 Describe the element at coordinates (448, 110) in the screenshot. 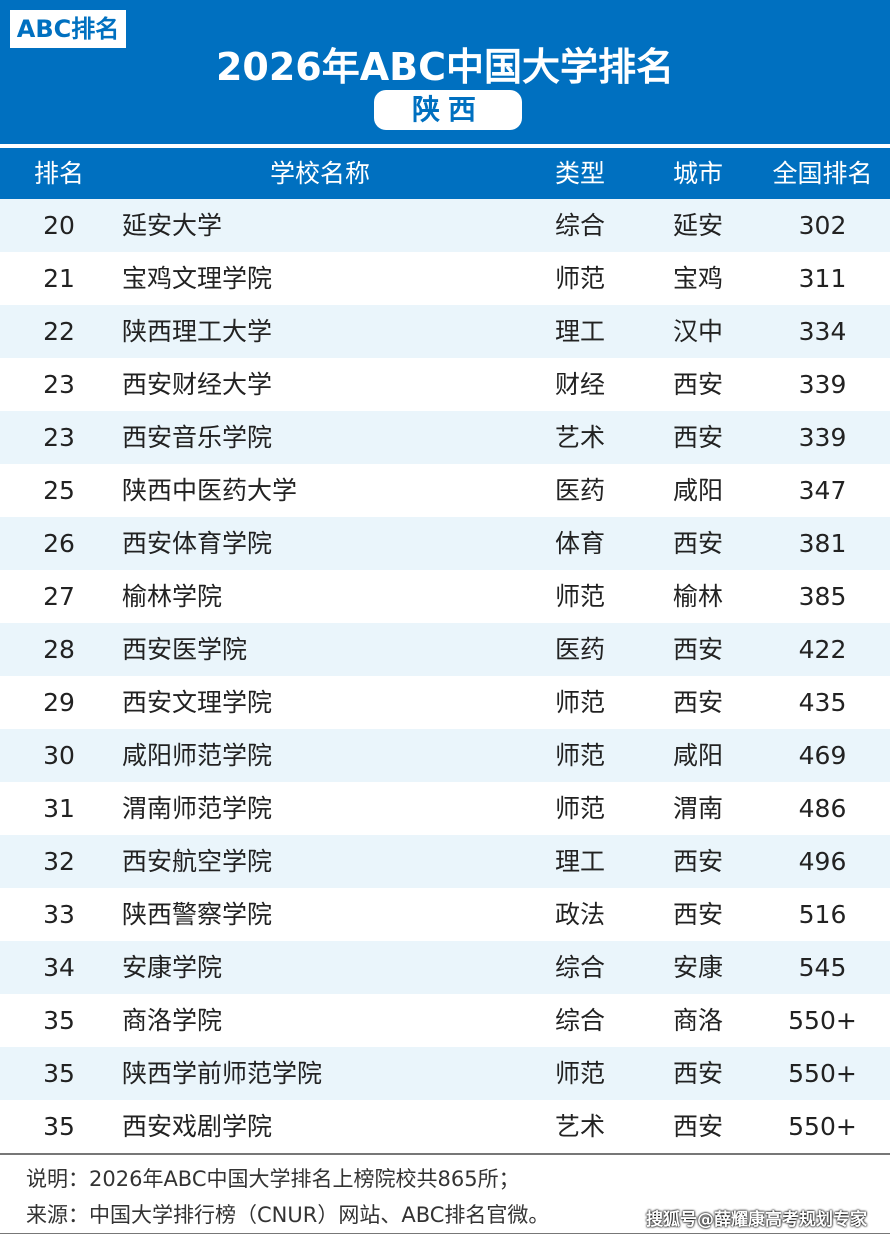

I see `province-badge: 陕西` at that location.